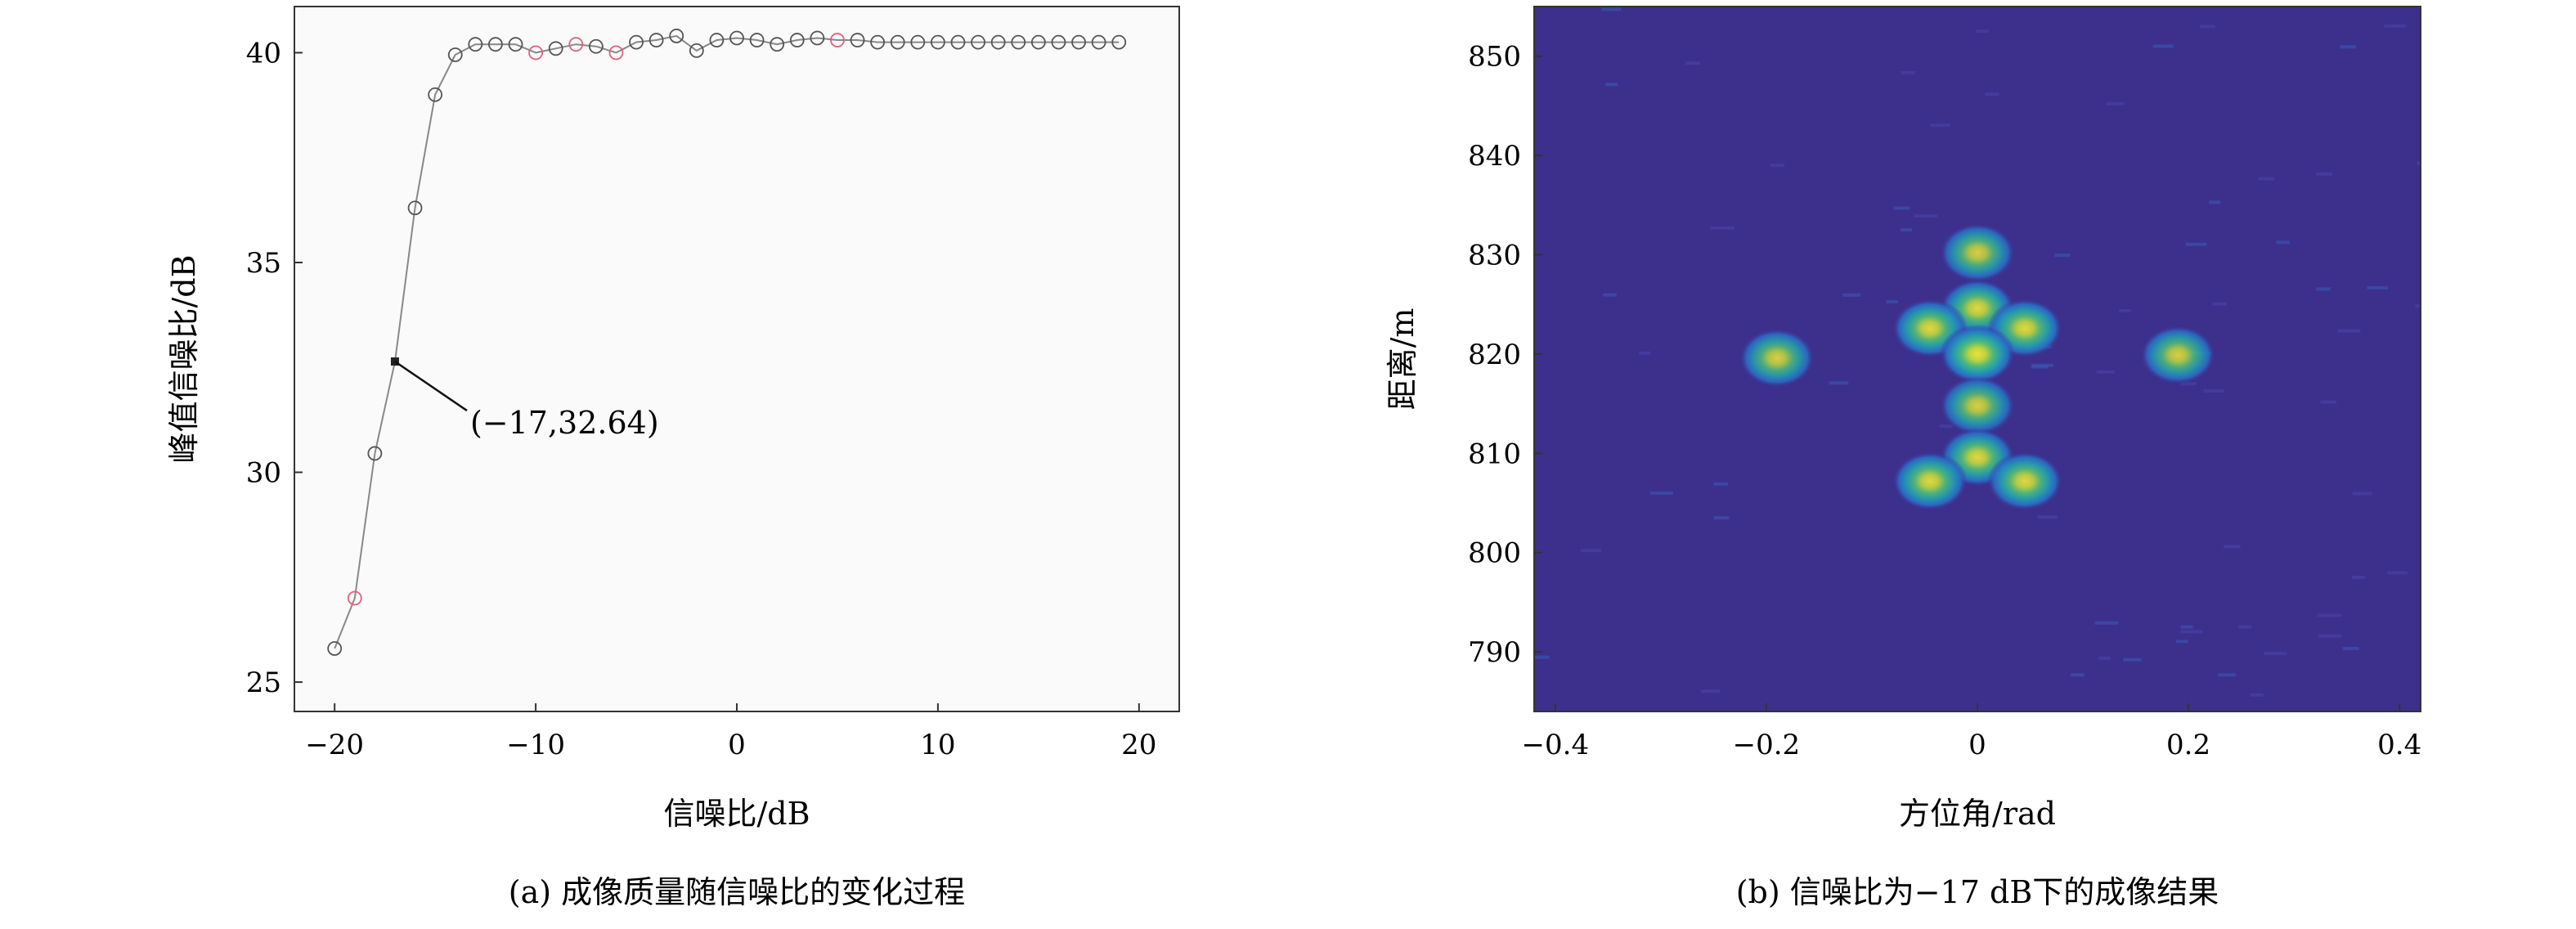  Describe the element at coordinates (431, 386) in the screenshot. I see `annotation-leader` at that location.